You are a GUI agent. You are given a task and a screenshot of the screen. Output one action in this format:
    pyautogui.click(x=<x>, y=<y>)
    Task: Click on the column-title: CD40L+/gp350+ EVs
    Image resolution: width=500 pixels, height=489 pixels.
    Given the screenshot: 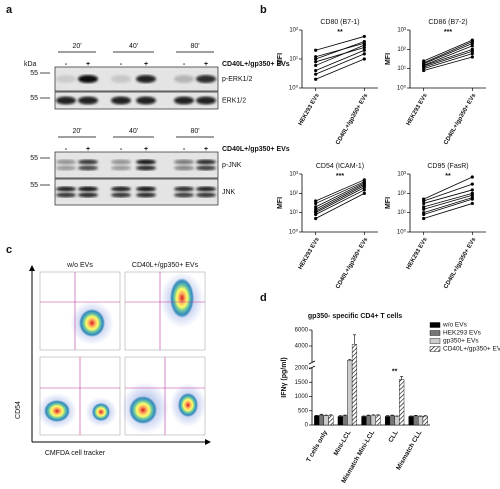 What is the action you would take?
    pyautogui.click(x=165, y=265)
    